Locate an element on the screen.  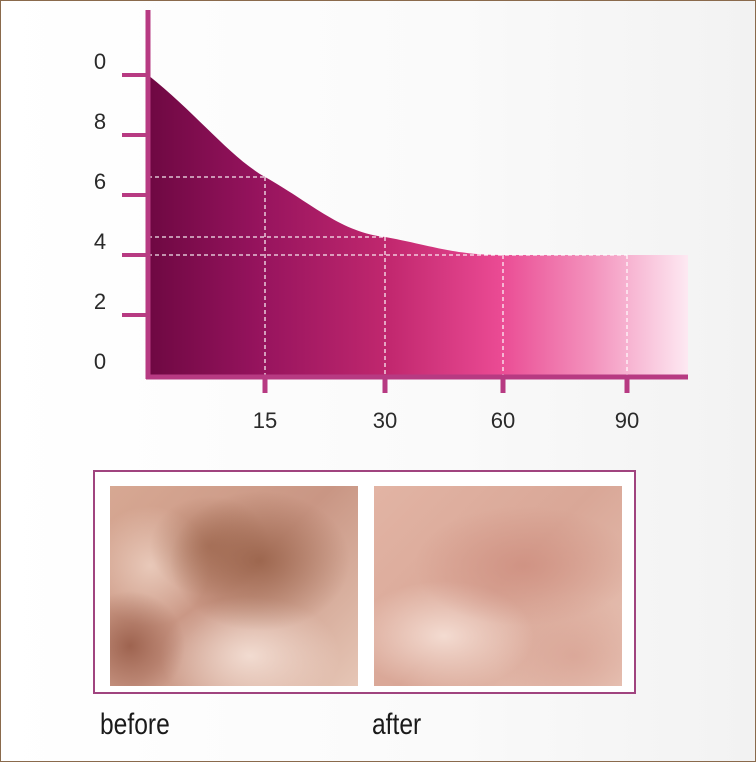
x-tick-label: 90 is located at coordinates (627, 420).